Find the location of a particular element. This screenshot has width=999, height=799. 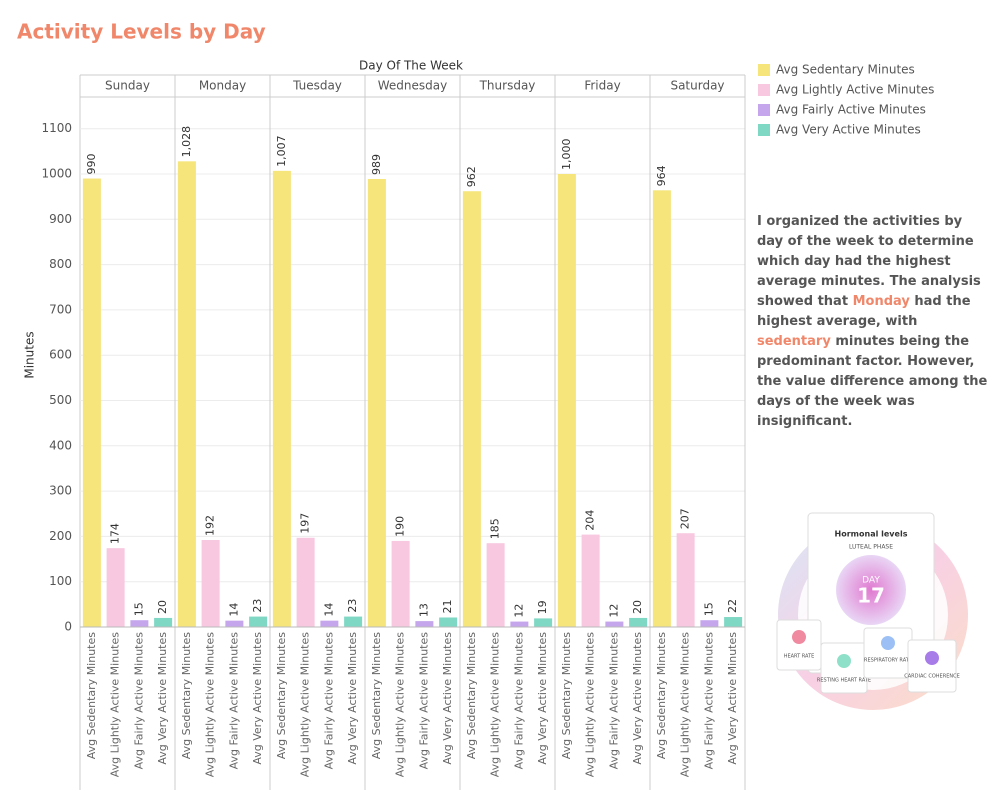

value-label: 207 is located at coordinates (685, 518).